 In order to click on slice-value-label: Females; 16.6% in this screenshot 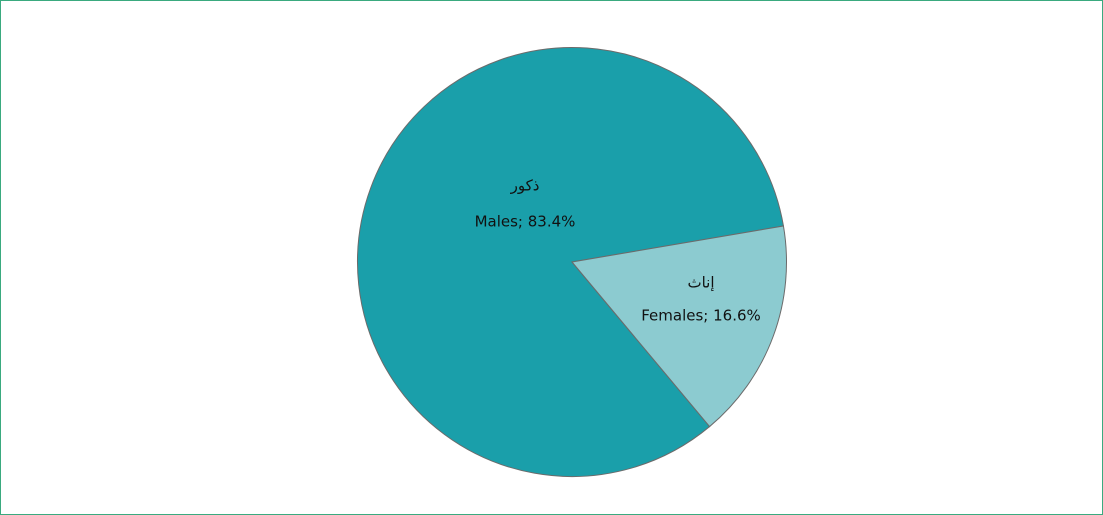, I will do `click(701, 316)`.